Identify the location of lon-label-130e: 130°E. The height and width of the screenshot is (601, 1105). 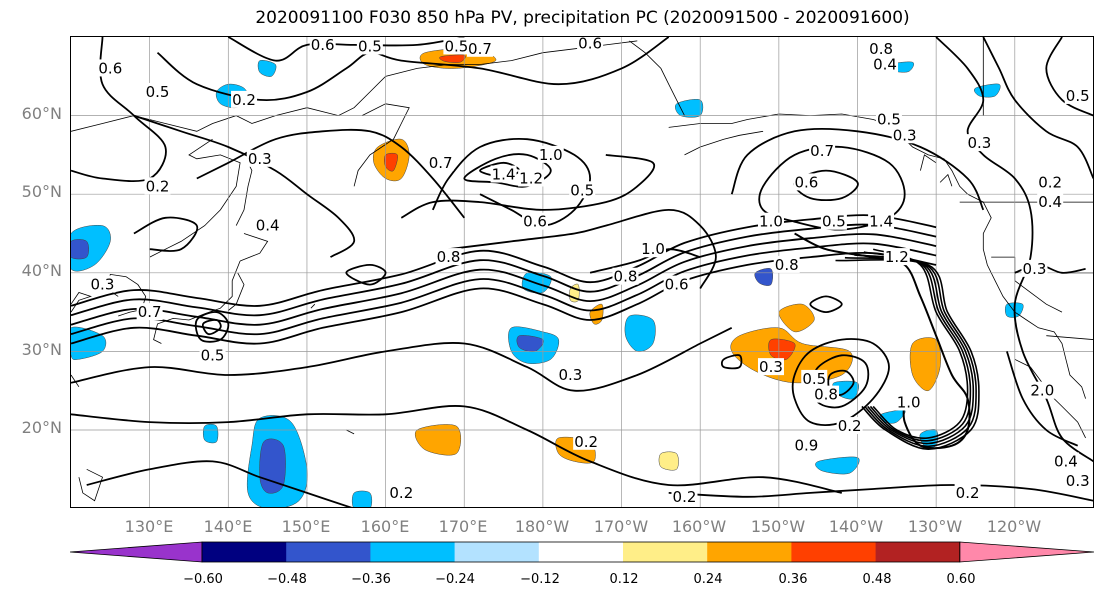
(149, 526).